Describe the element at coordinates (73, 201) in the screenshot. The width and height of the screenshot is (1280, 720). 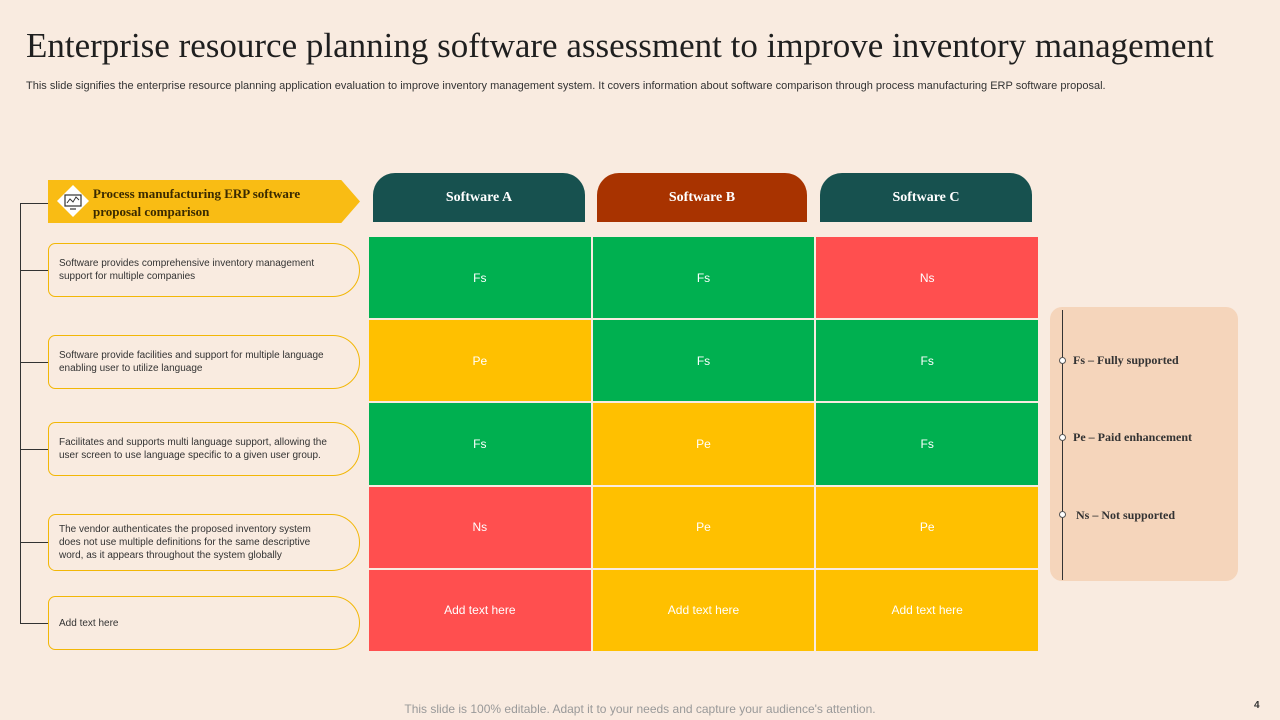
I see `monitor-chart-icon` at that location.